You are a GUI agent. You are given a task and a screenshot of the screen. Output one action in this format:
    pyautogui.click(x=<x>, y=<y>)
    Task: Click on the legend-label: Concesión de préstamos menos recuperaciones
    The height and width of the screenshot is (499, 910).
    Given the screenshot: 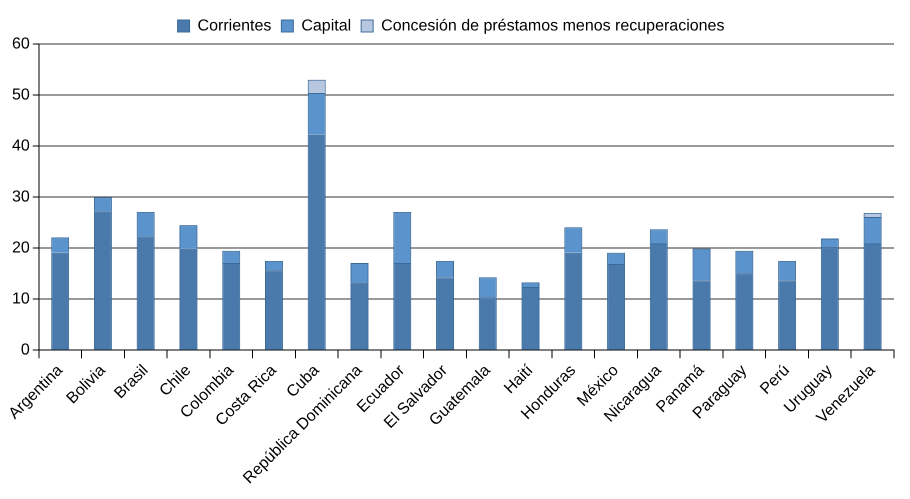 What is the action you would take?
    pyautogui.click(x=552, y=25)
    